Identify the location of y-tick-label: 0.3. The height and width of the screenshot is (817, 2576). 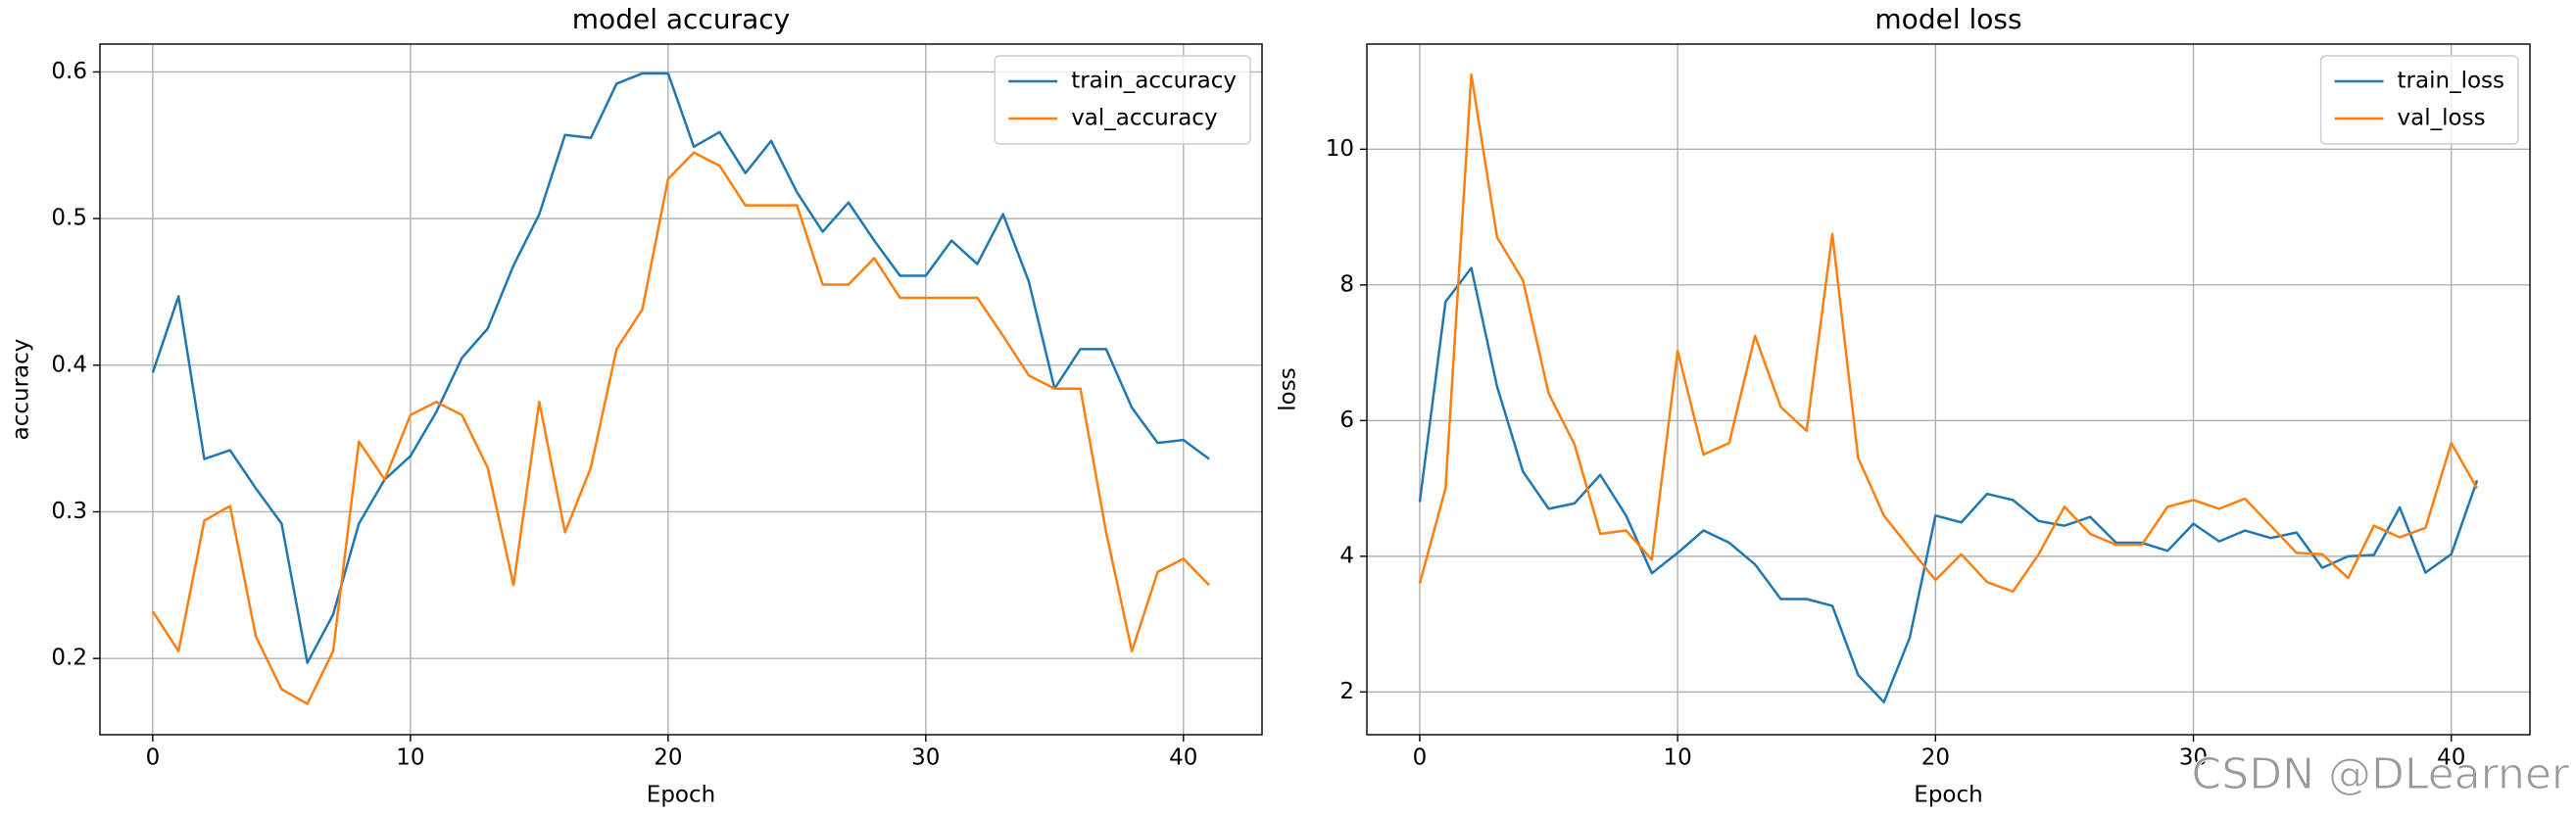
(69, 511).